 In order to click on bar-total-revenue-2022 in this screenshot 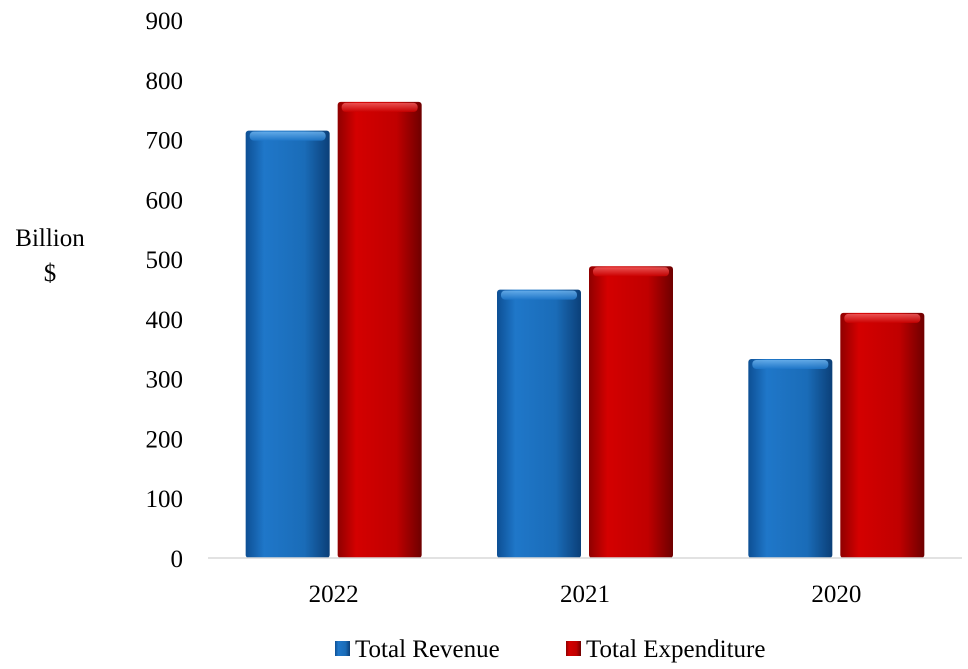, I will do `click(287, 344)`.